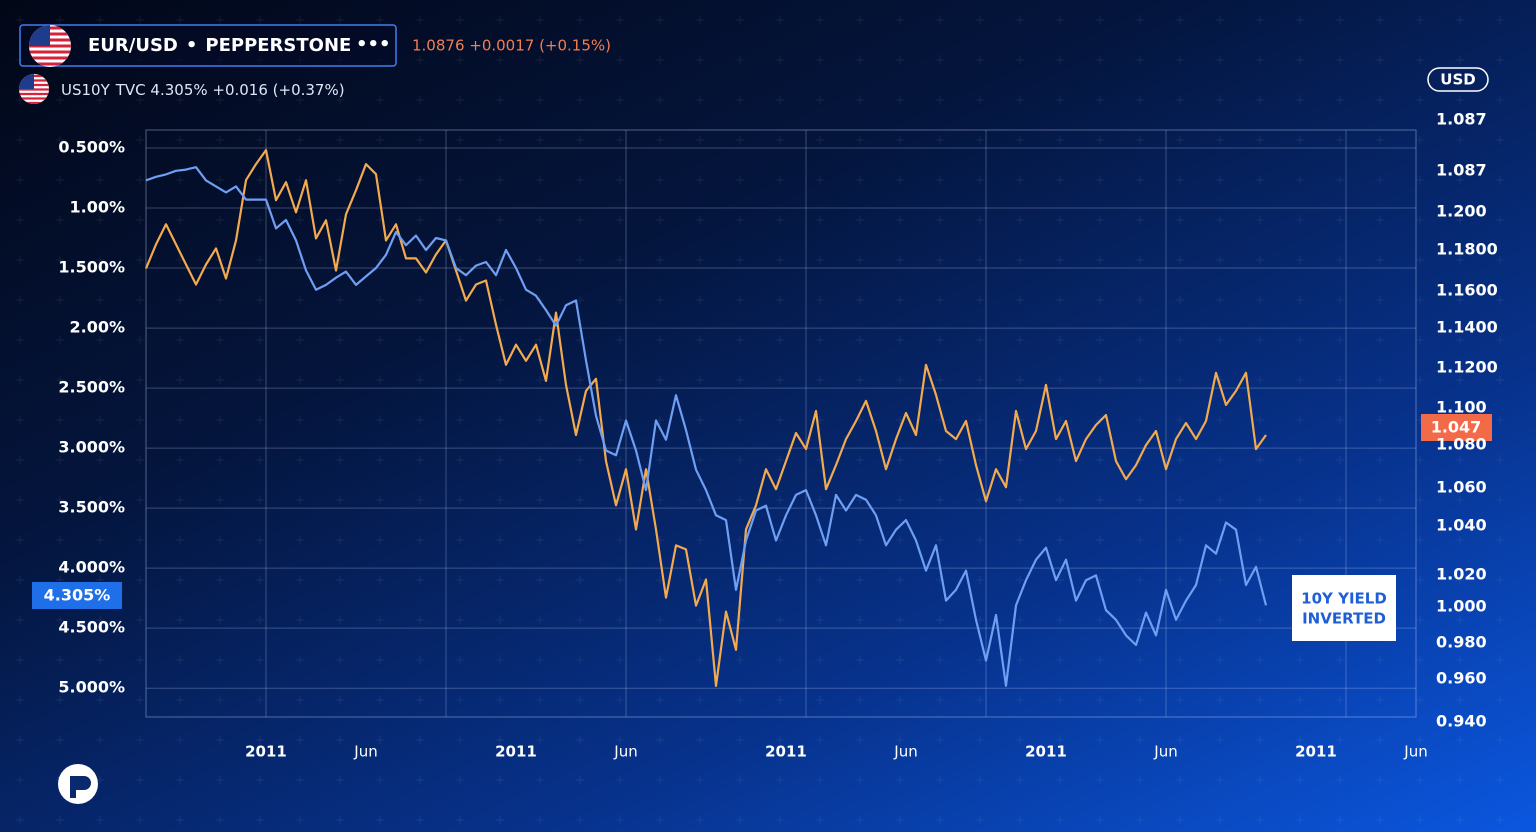 The height and width of the screenshot is (832, 1536). I want to click on currency-pill, so click(1458, 79).